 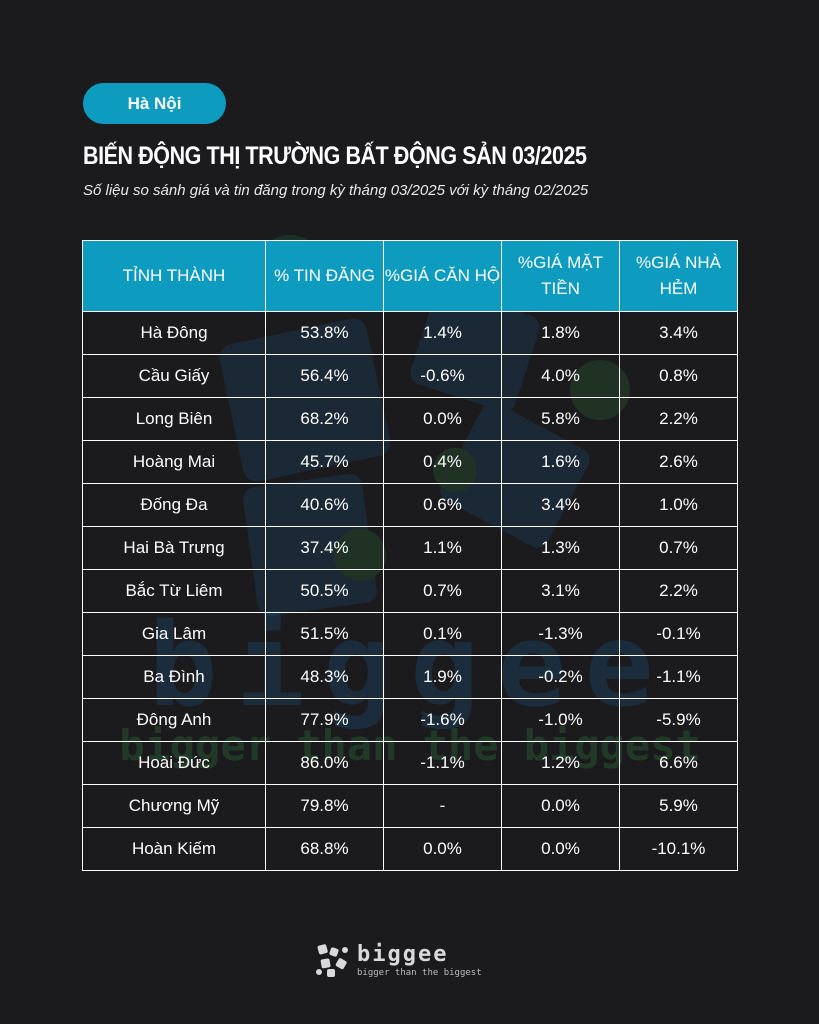 What do you see at coordinates (678, 462) in the screenshot?
I see `cell-alley: 2.6%` at bounding box center [678, 462].